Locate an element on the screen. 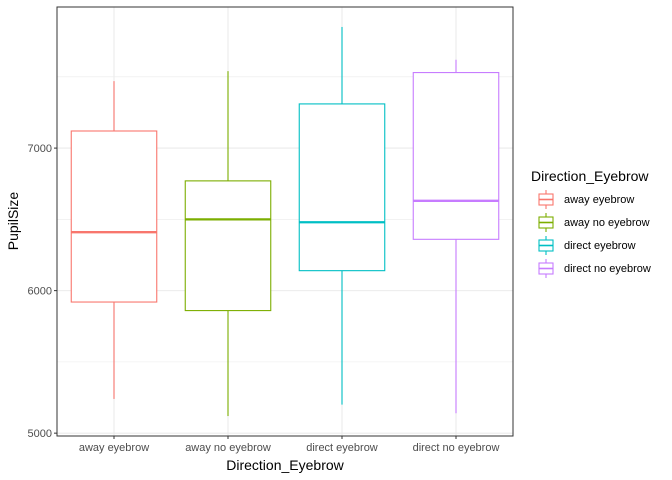  legend-label: direct eyebrow is located at coordinates (600, 246).